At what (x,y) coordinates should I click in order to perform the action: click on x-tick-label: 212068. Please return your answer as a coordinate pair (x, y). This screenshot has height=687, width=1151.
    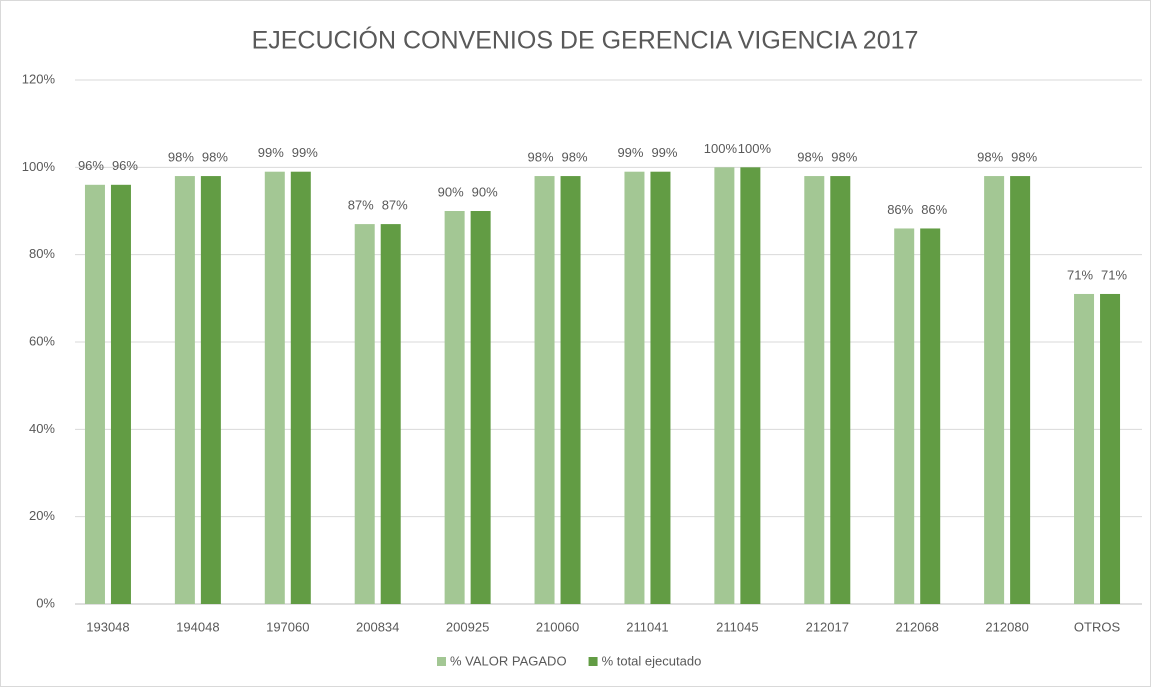
    Looking at the image, I should click on (917, 626).